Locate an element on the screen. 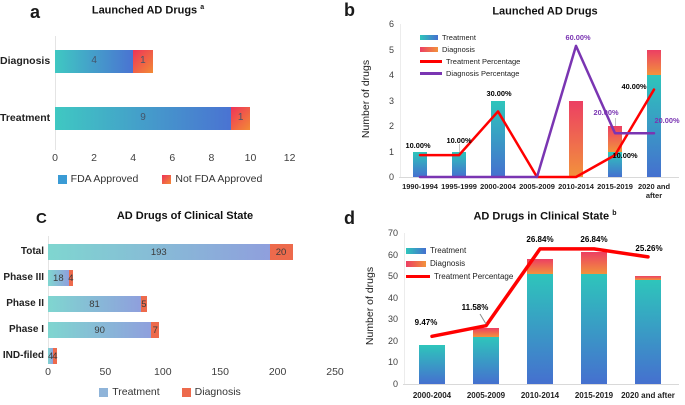 The width and height of the screenshot is (685, 405). x-category-label: 2000-2004 is located at coordinates (498, 186).